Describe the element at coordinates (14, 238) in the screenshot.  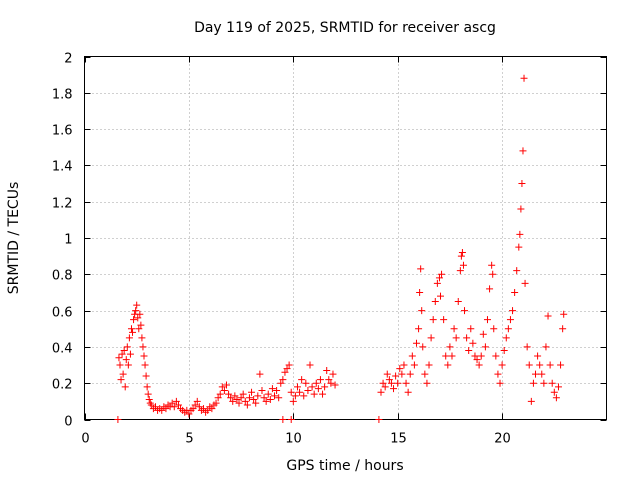
I see `y-axis-title: SRMTID / TECUs` at that location.